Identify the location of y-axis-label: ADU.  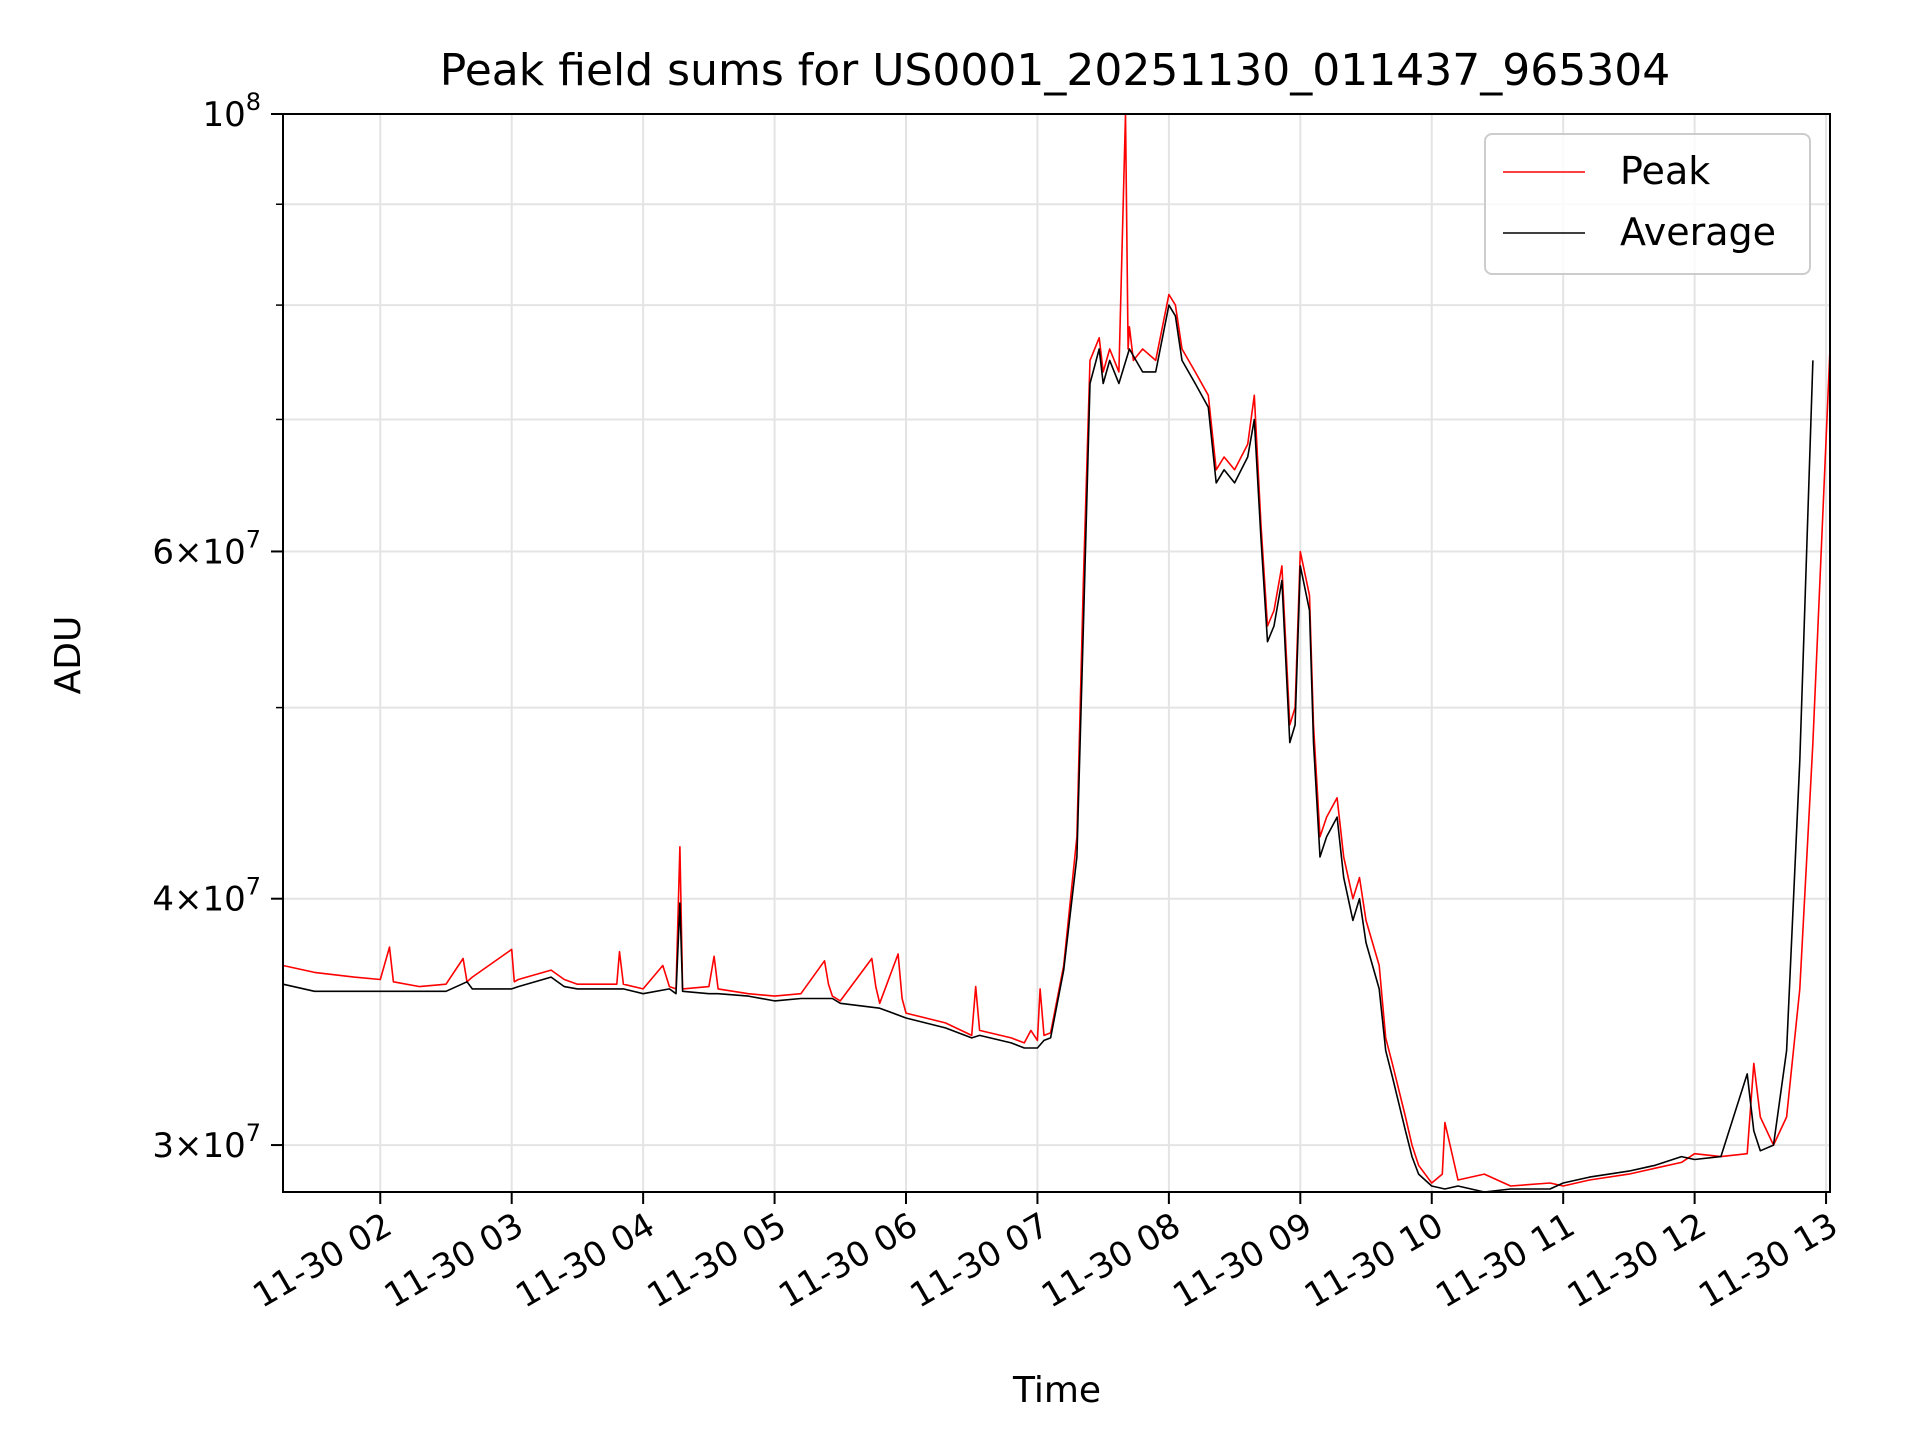
(68, 655).